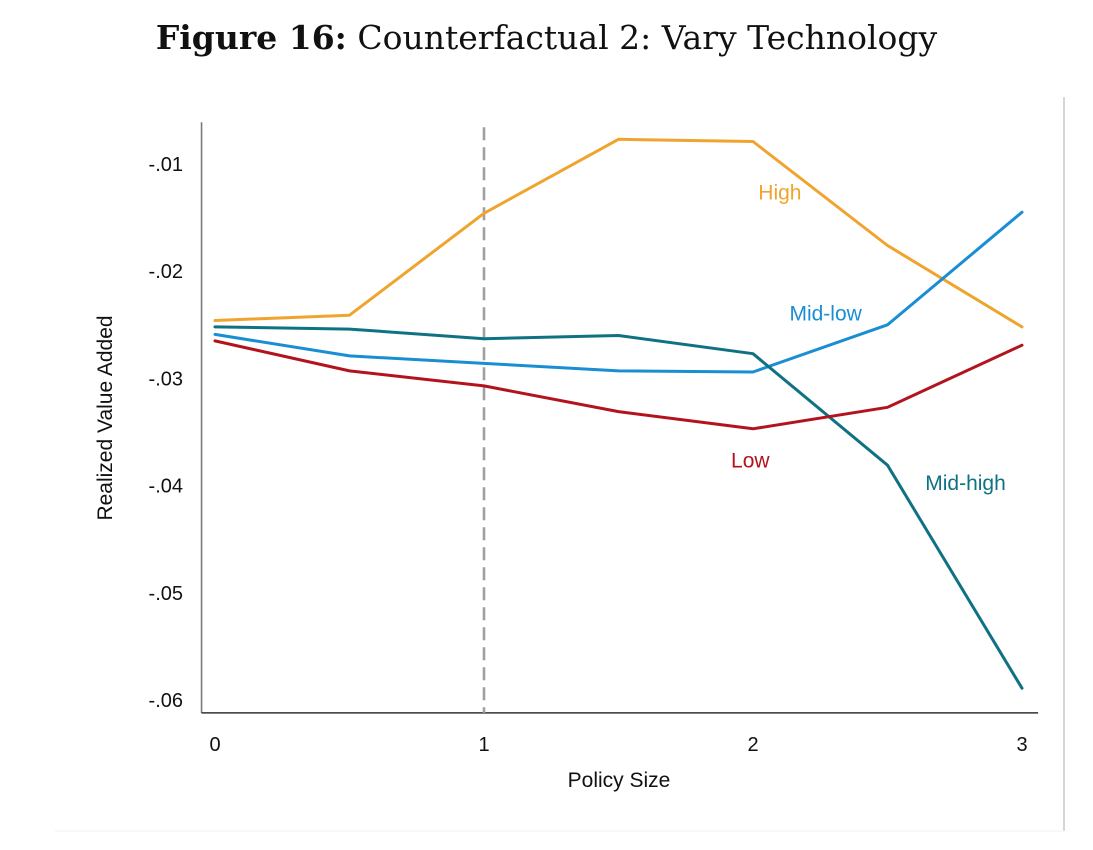  What do you see at coordinates (166, 594) in the screenshot?
I see `y-tick-label: -.05` at bounding box center [166, 594].